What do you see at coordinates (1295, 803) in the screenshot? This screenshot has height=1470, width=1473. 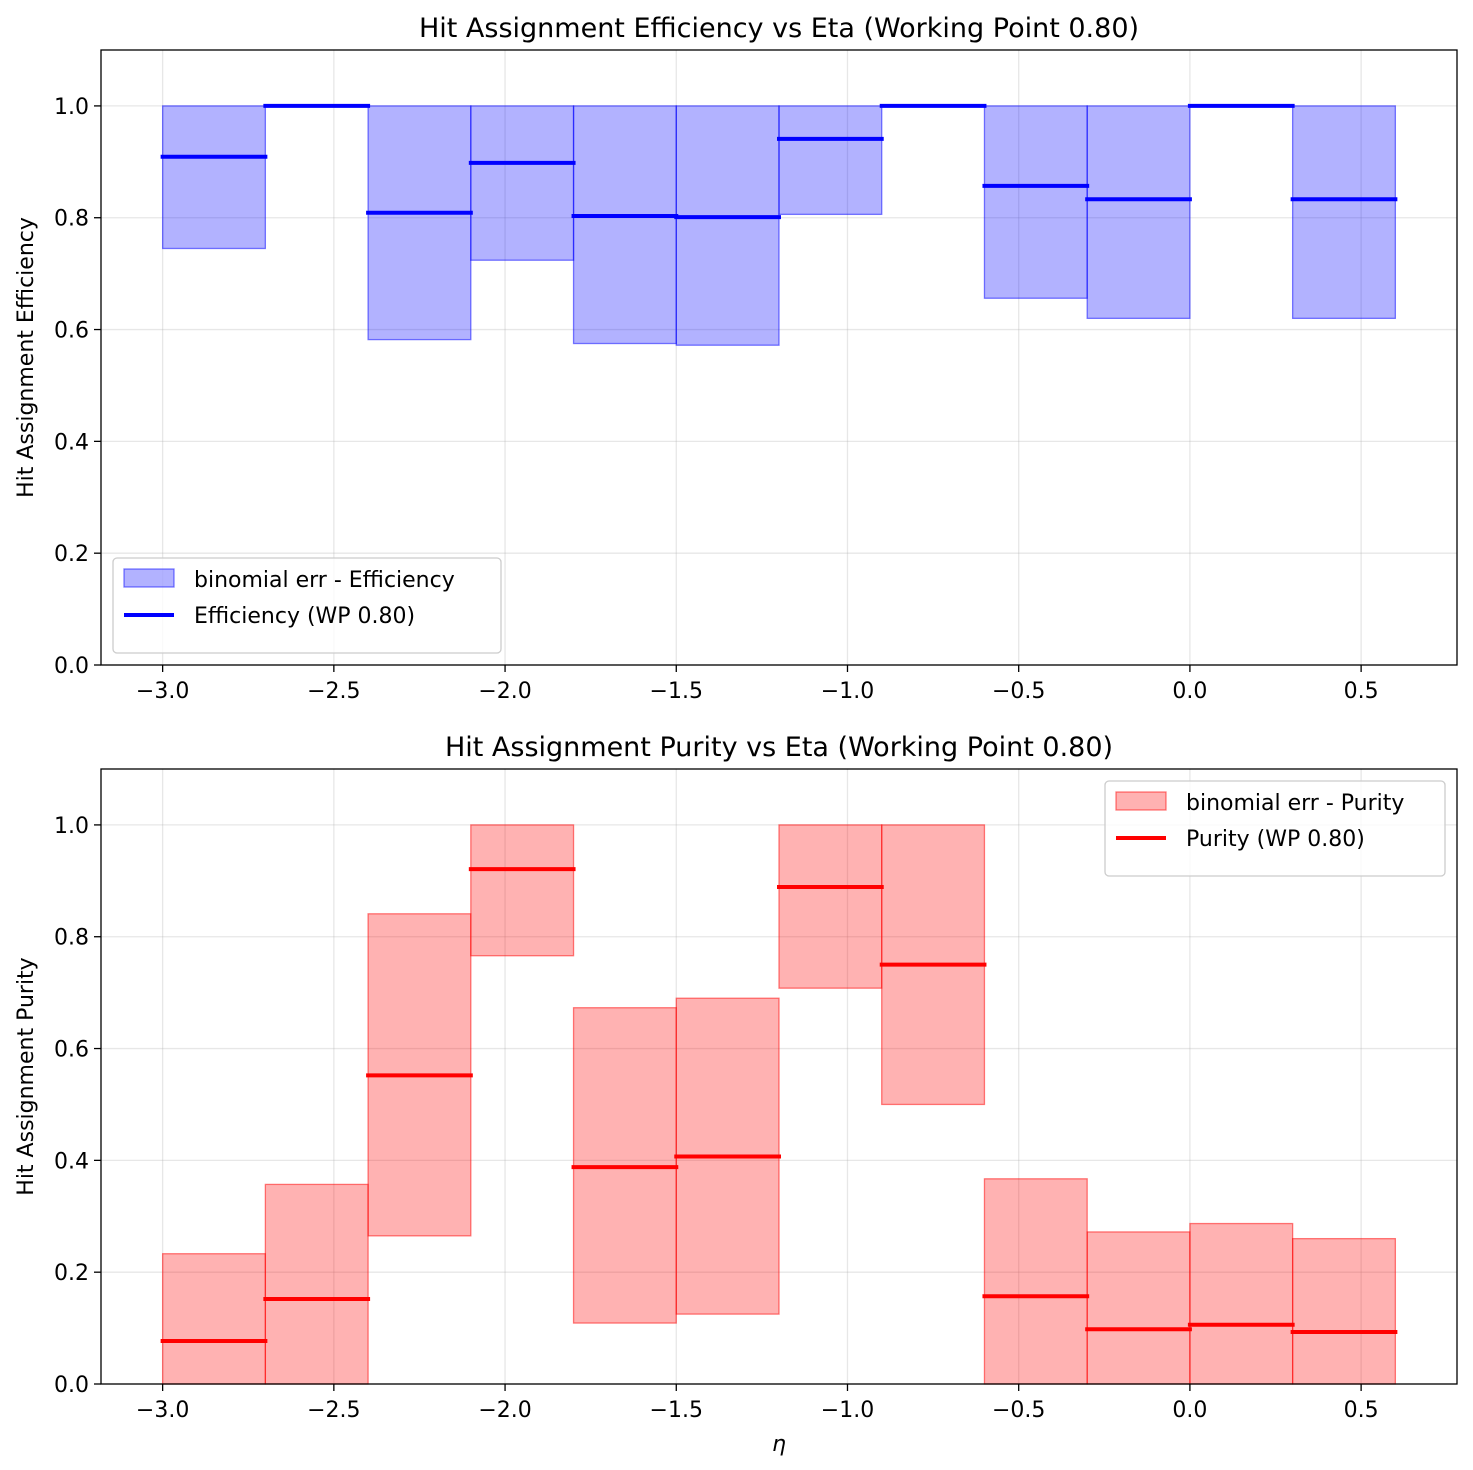 I see `chart2-legend-label-band: binomial err - Purity` at bounding box center [1295, 803].